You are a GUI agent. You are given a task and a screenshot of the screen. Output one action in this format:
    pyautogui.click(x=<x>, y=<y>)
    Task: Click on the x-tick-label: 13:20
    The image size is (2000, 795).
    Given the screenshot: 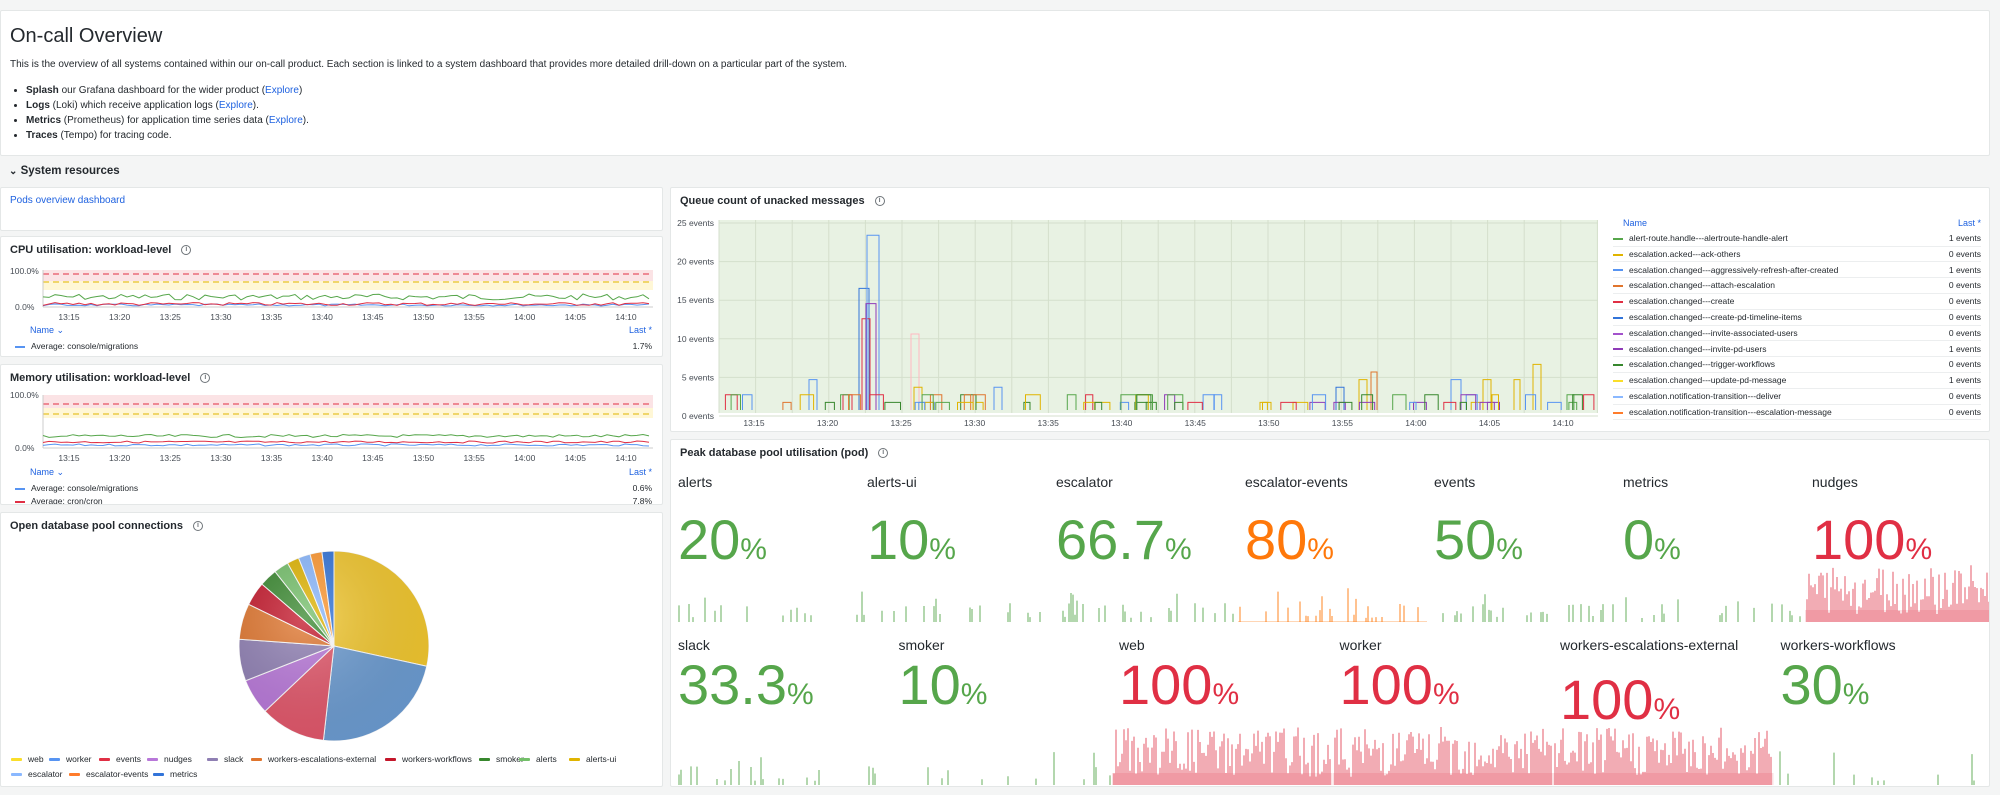 What is the action you would take?
    pyautogui.click(x=120, y=317)
    